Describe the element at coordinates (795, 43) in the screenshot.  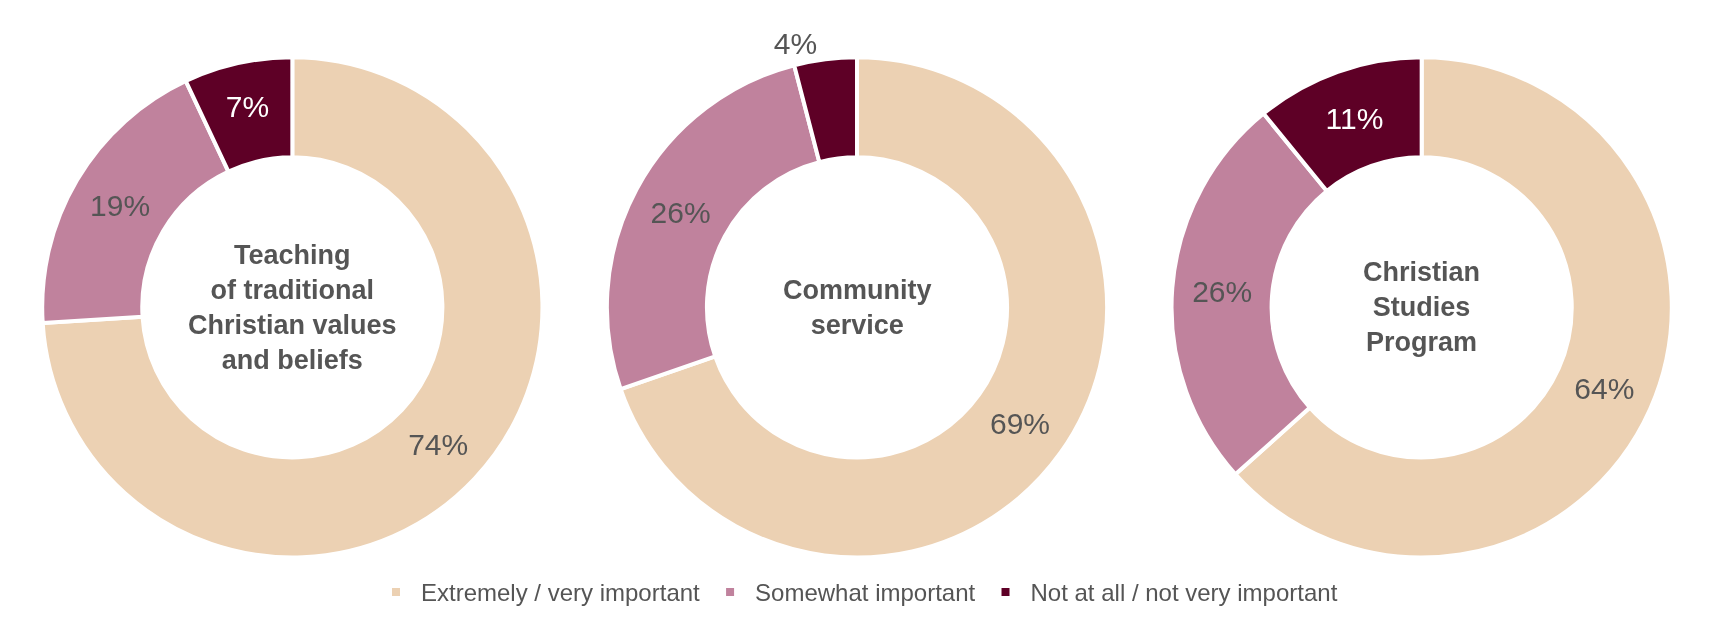
I see `data-label: 4%` at that location.